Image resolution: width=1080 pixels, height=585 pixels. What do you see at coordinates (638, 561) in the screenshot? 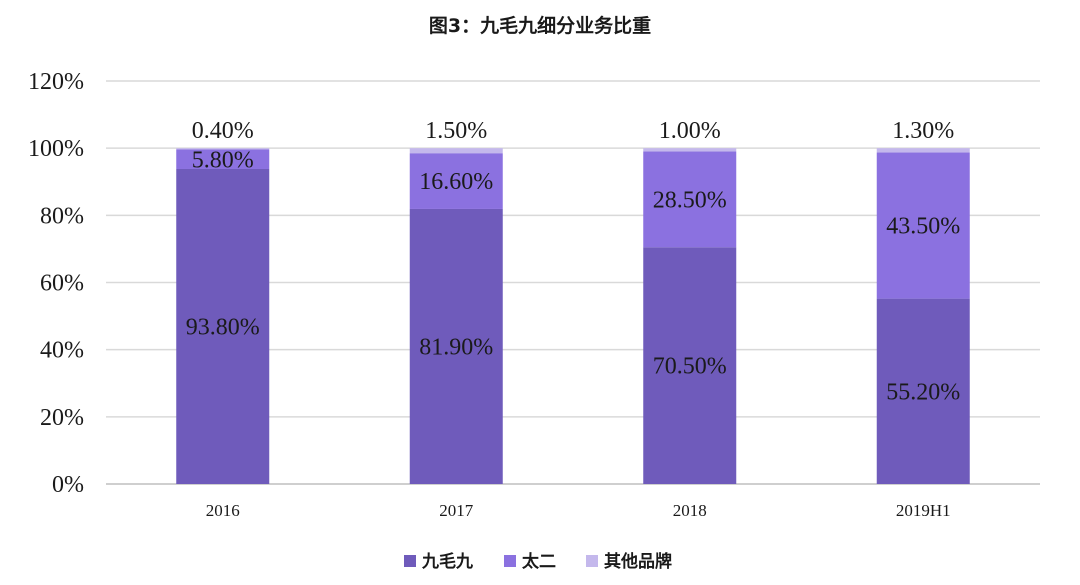
I see `legend-label: 其他品牌` at bounding box center [638, 561].